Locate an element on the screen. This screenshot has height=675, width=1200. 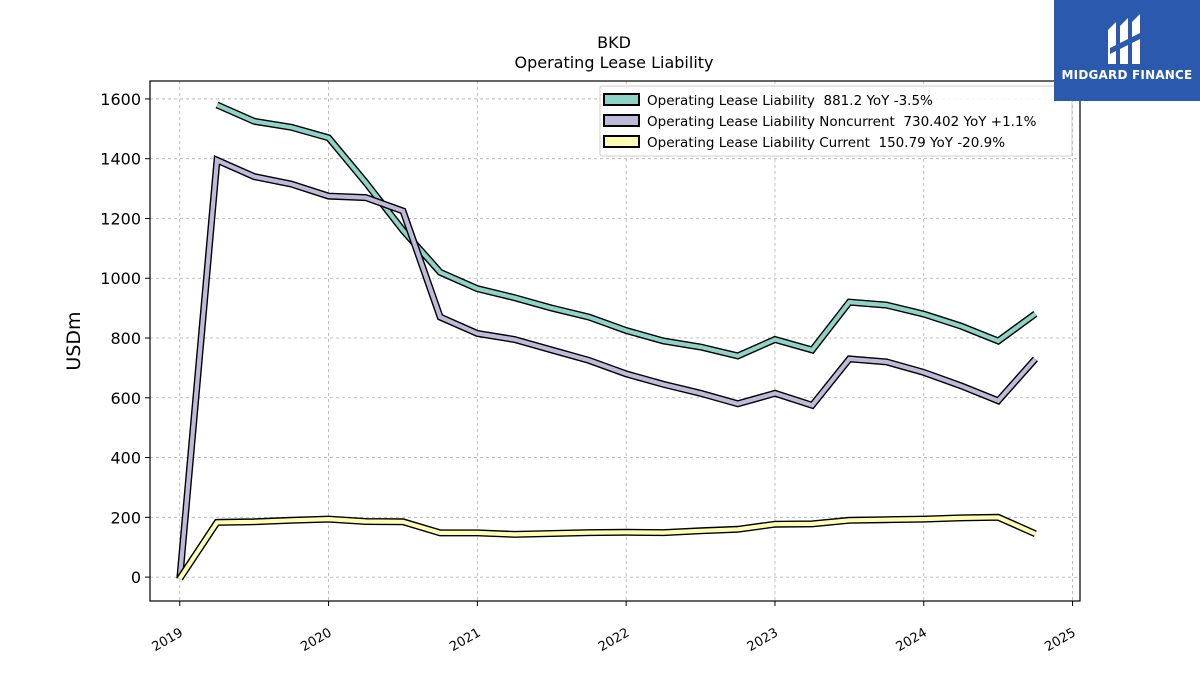
x-tick-label: 2020 is located at coordinates (316, 640).